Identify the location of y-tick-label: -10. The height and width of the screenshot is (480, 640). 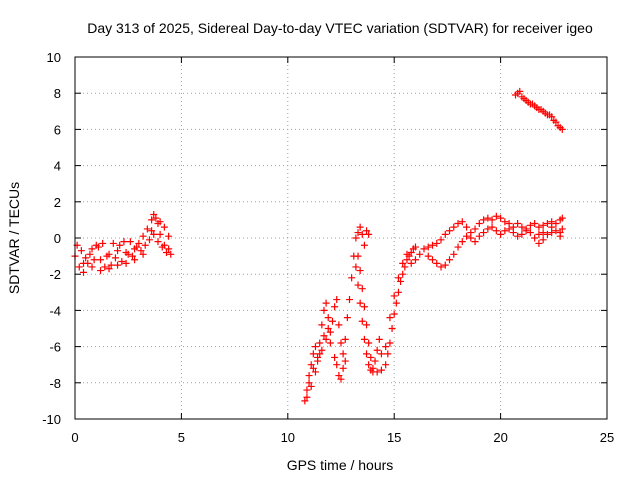
(51, 419).